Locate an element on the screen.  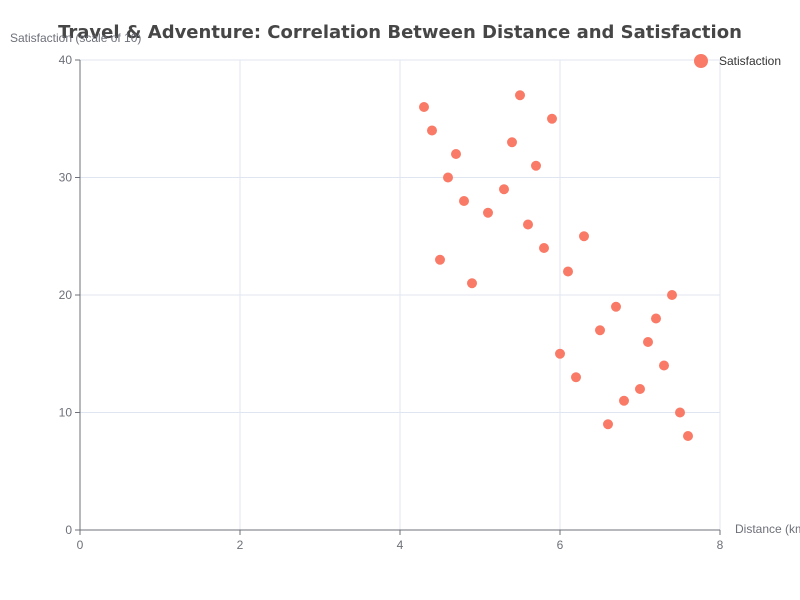
legend-label-satisfaction: Satisfaction is located at coordinates (750, 61).